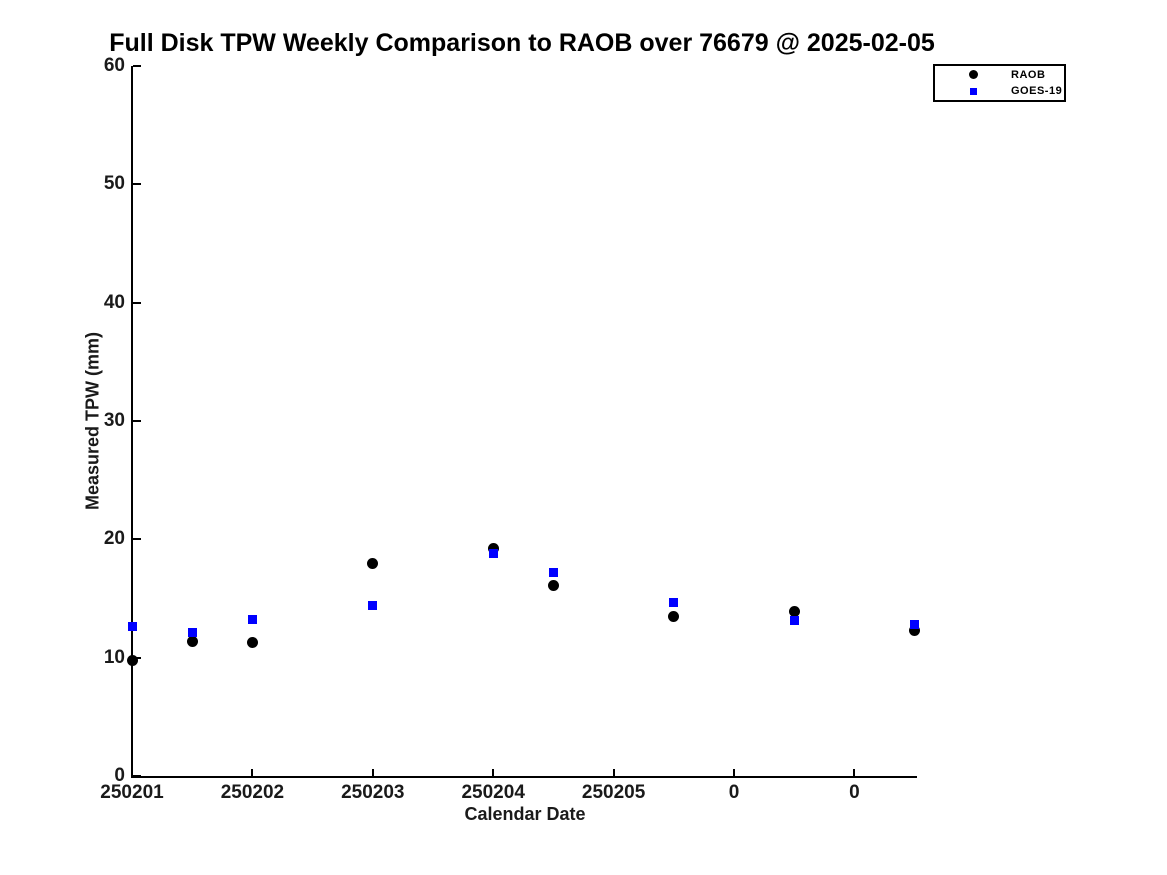  I want to click on square-icon, so click(973, 91).